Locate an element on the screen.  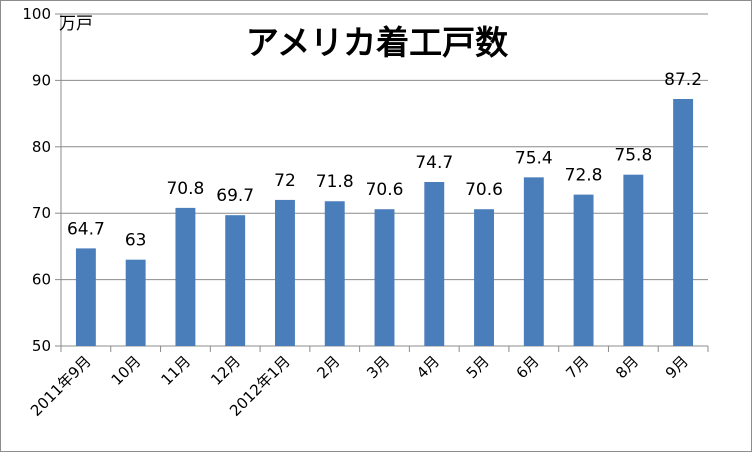
data-label: 72 is located at coordinates (285, 181).